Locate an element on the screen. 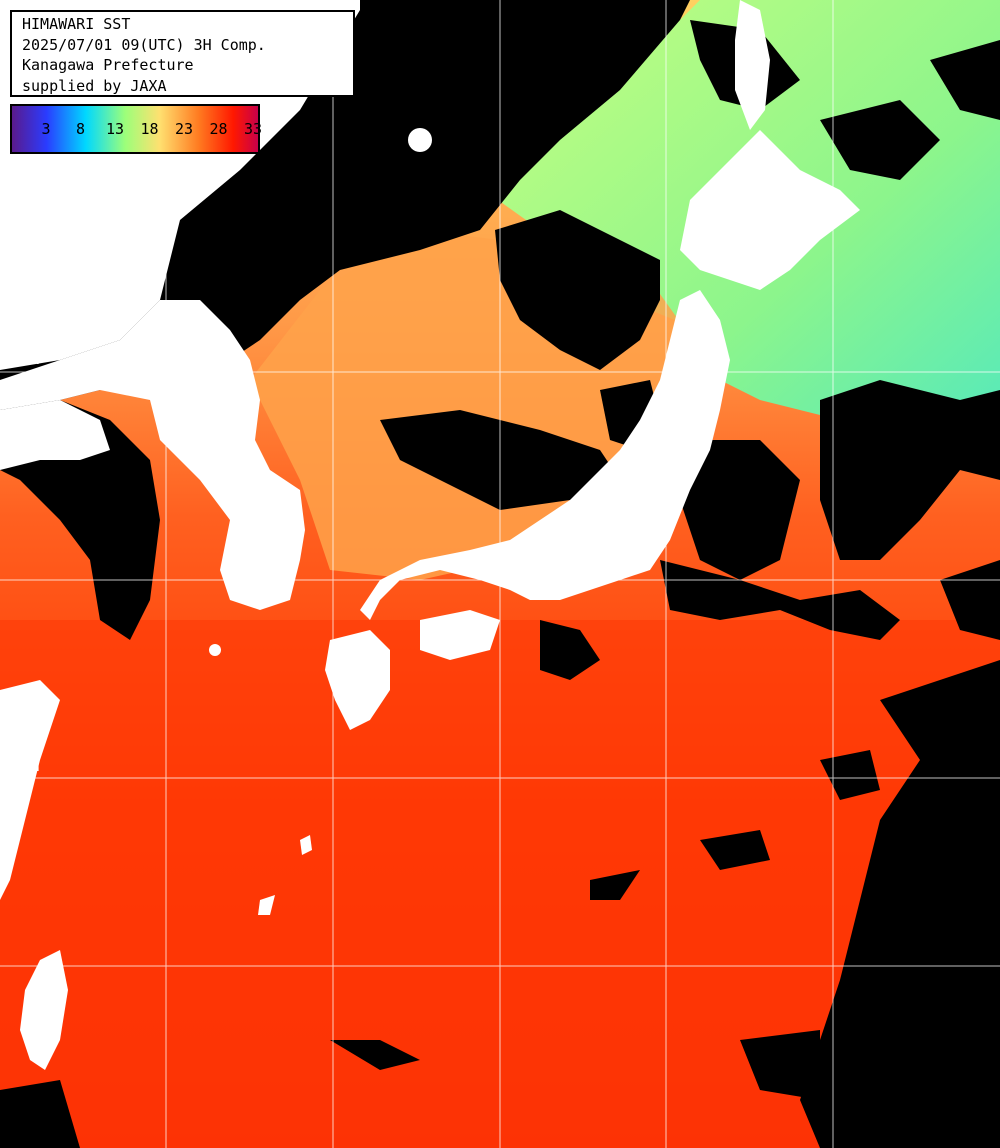  legend-tick-label: 3 is located at coordinates (46, 129).